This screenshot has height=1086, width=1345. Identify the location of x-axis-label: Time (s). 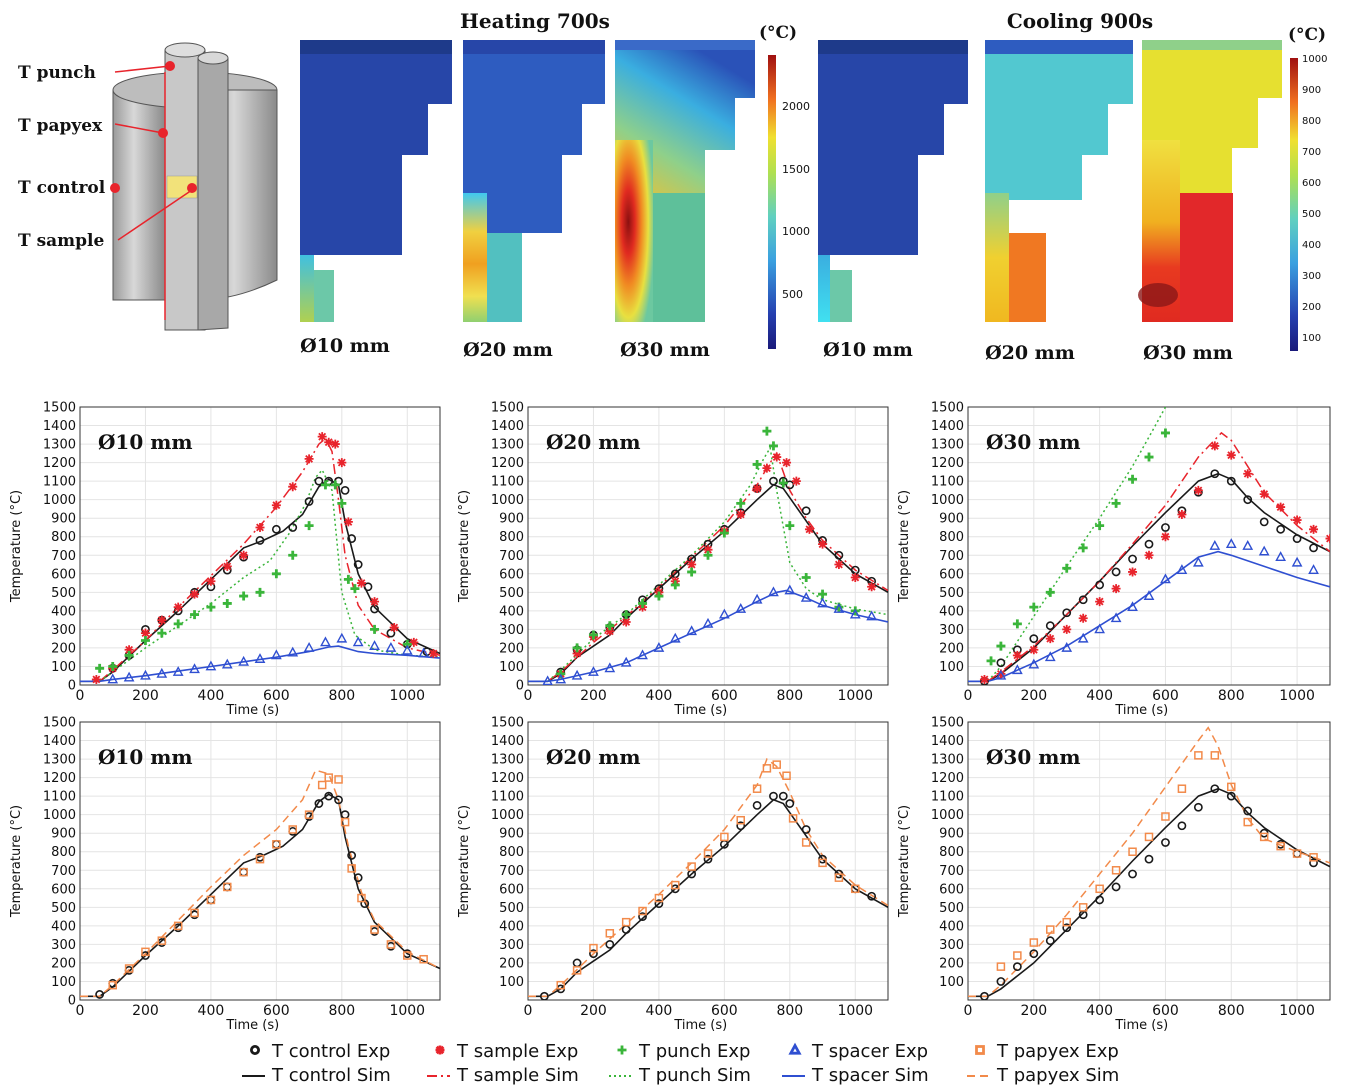
(252, 1025).